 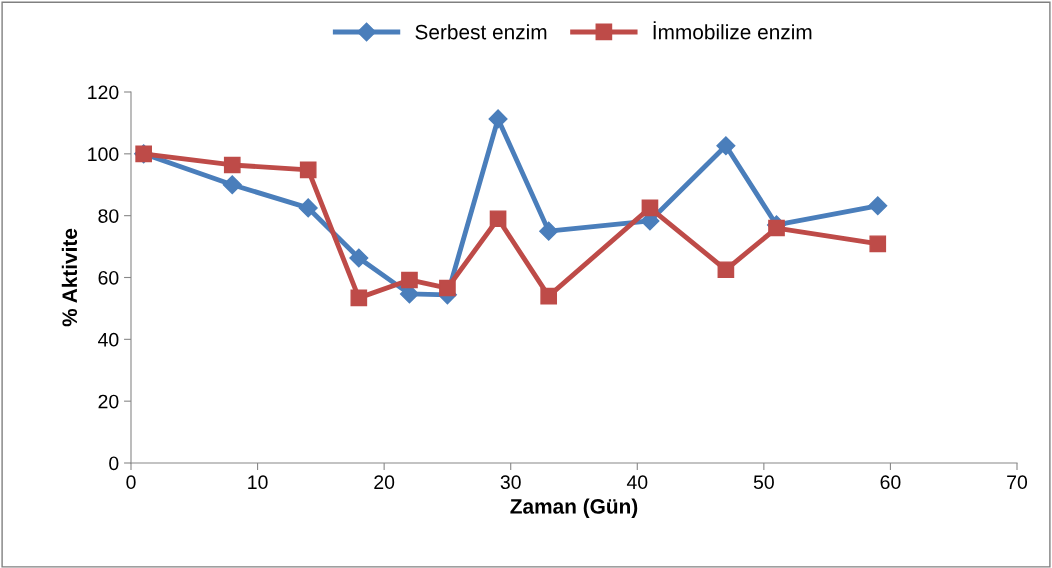 I want to click on y-tick-label: 20, so click(x=108, y=401).